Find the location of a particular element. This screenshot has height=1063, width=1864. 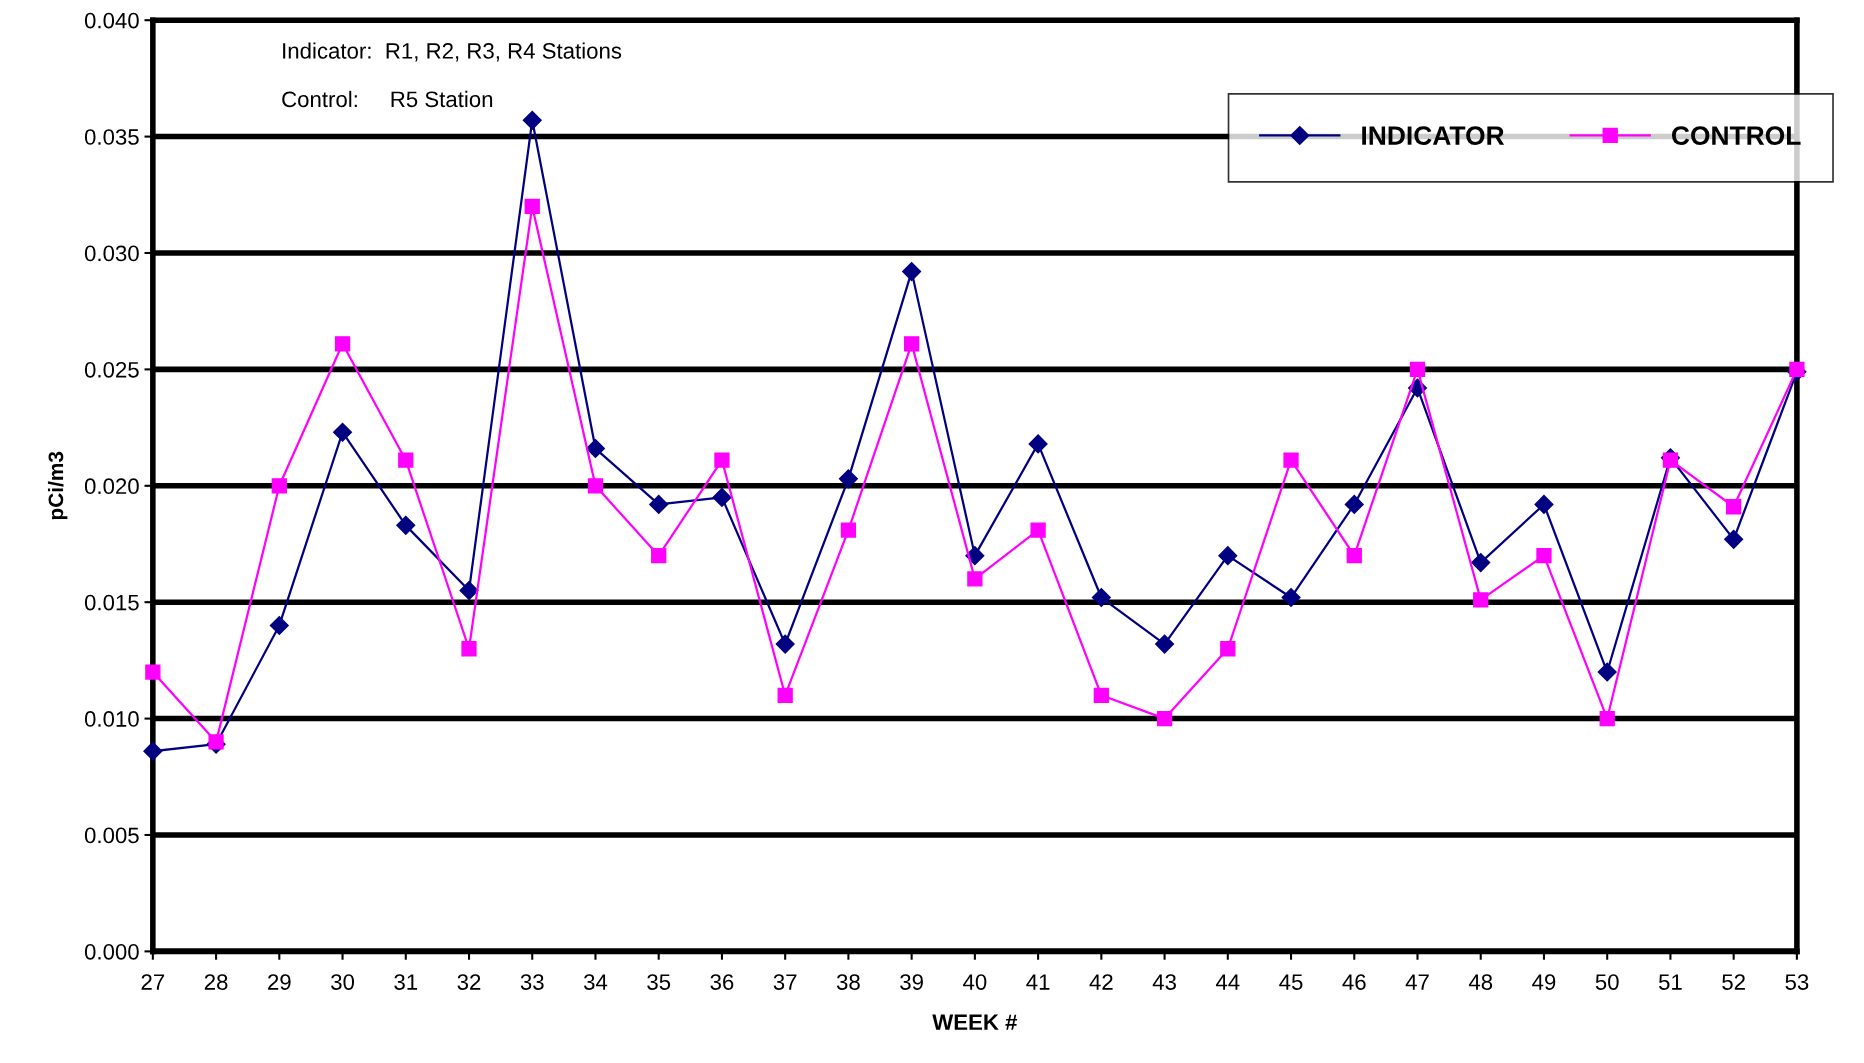

x-tick-label: 29 is located at coordinates (279, 982).